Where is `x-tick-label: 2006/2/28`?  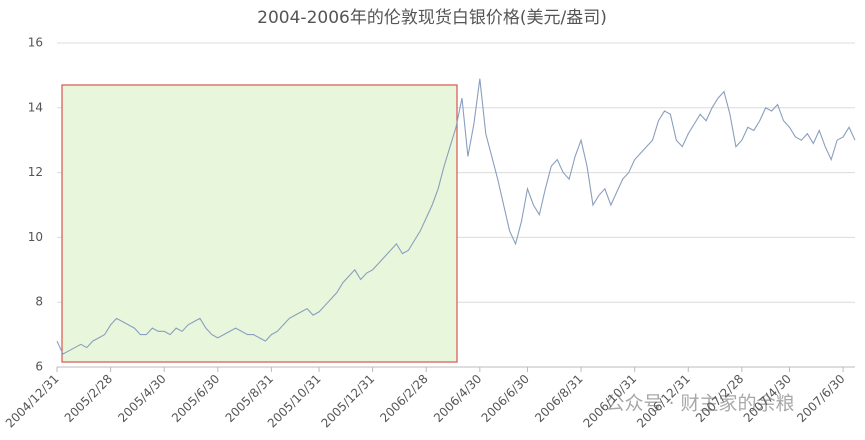 x-tick-label: 2006/2/28 is located at coordinates (403, 398).